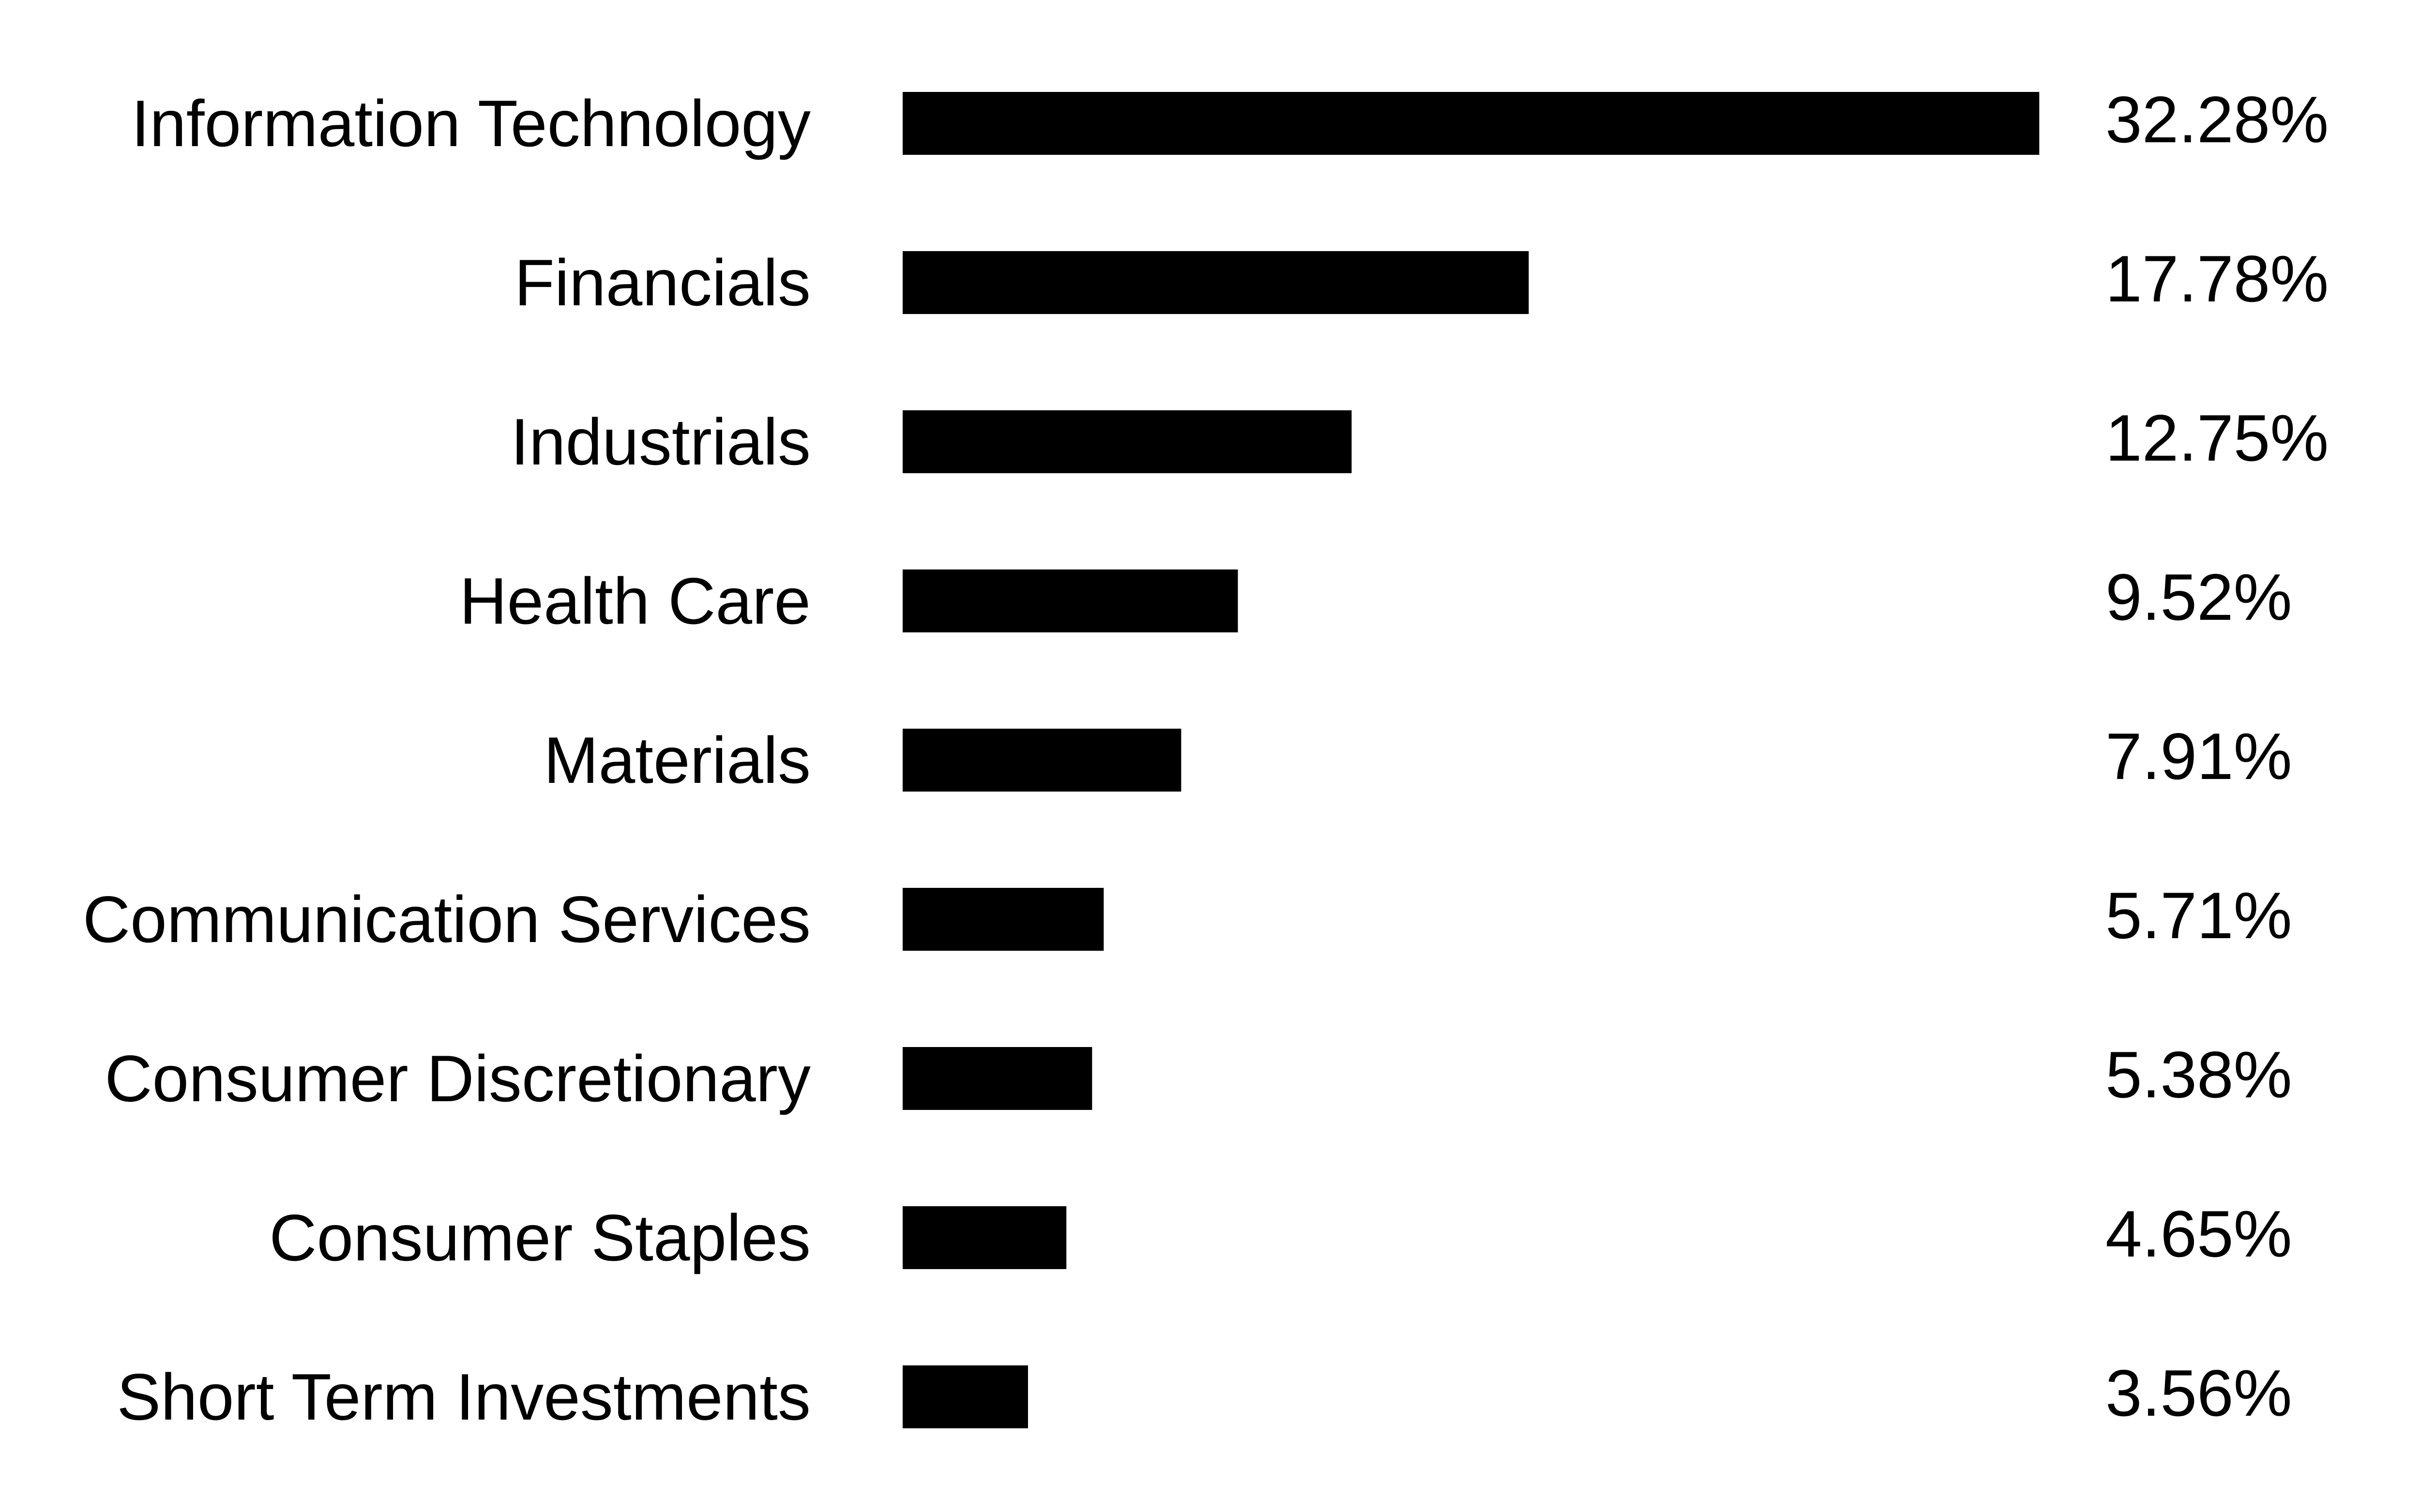  I want to click on bar-communication-services, so click(1003, 919).